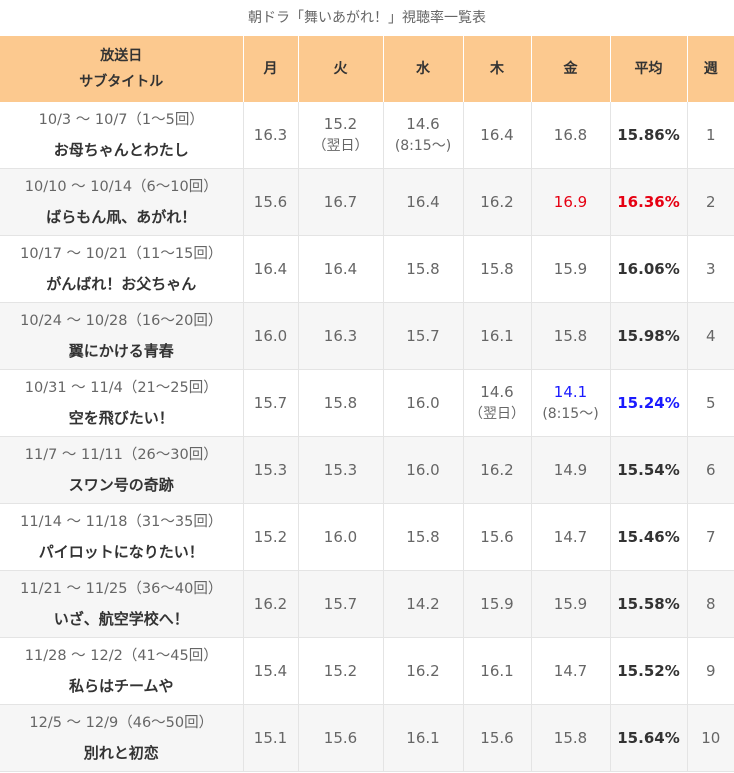 This screenshot has width=734, height=773. What do you see at coordinates (710, 738) in the screenshot?
I see `cell-week: 10` at bounding box center [710, 738].